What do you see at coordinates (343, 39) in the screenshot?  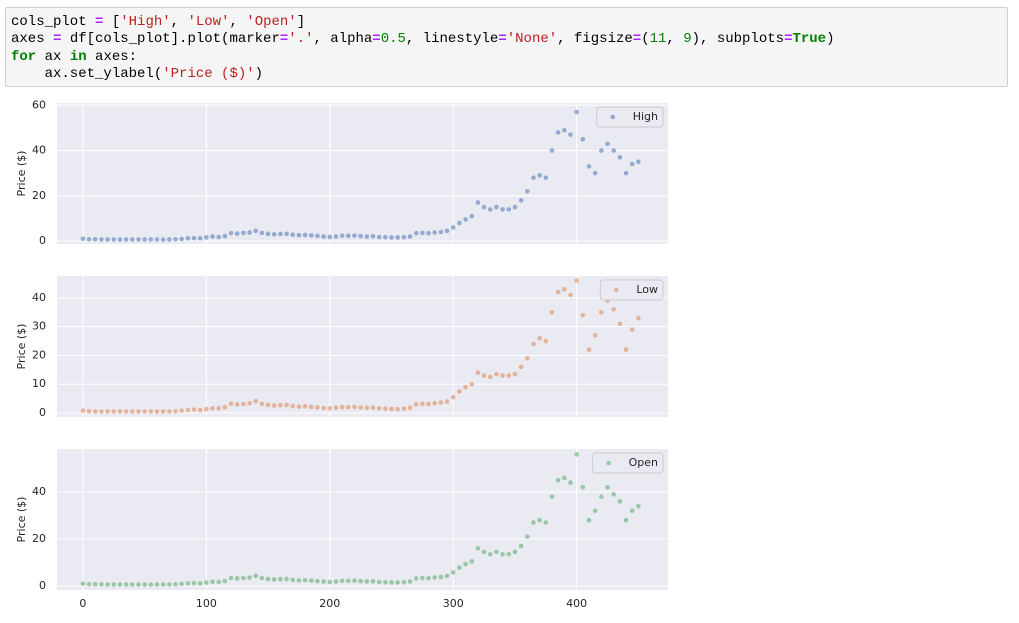 I see `token: , alpha` at bounding box center [343, 39].